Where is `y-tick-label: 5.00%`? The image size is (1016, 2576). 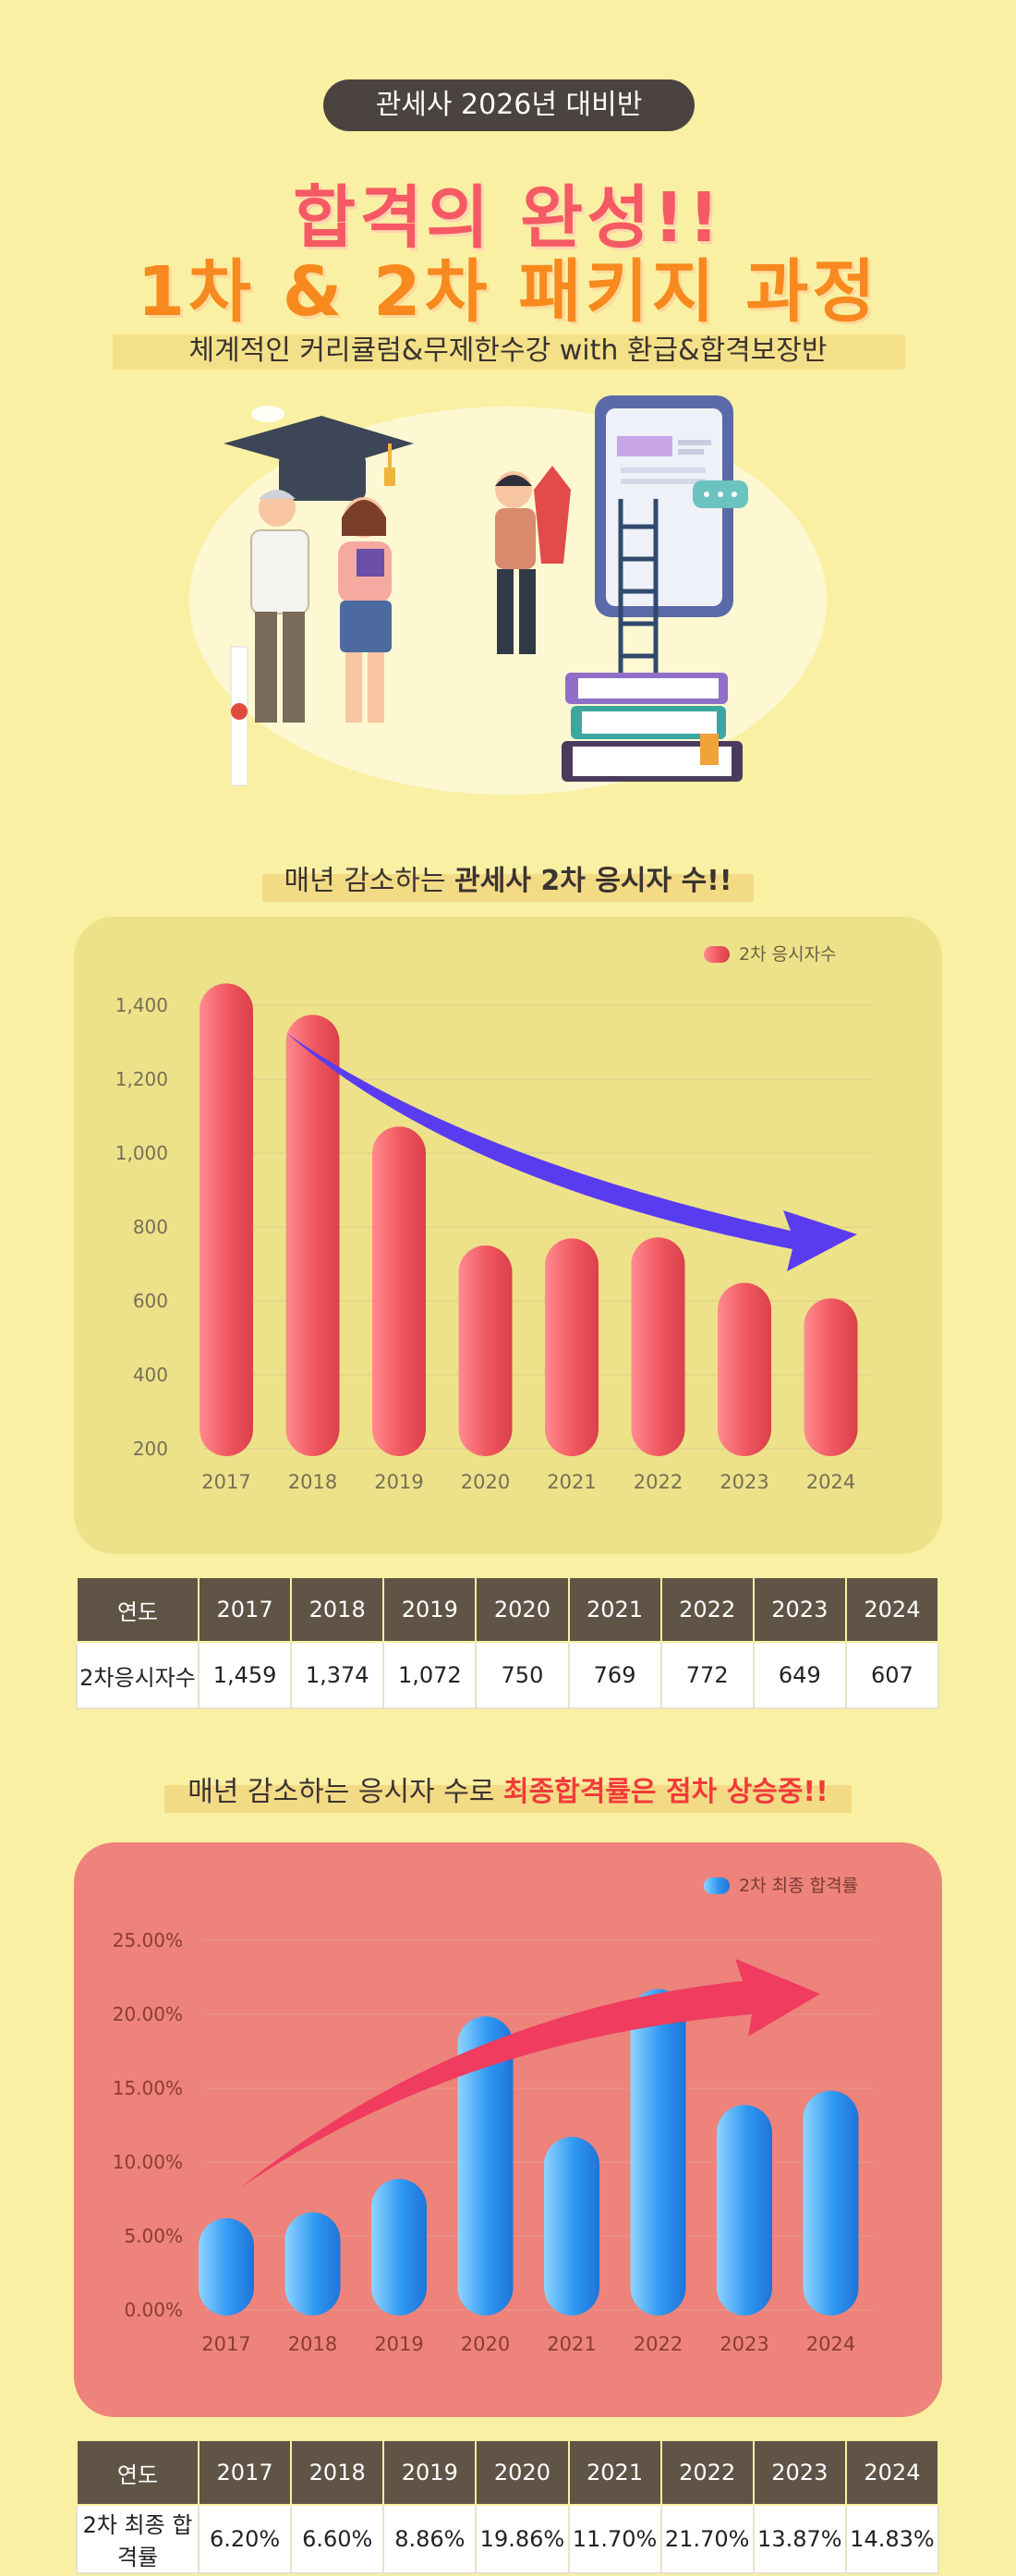 y-tick-label: 5.00% is located at coordinates (153, 2236).